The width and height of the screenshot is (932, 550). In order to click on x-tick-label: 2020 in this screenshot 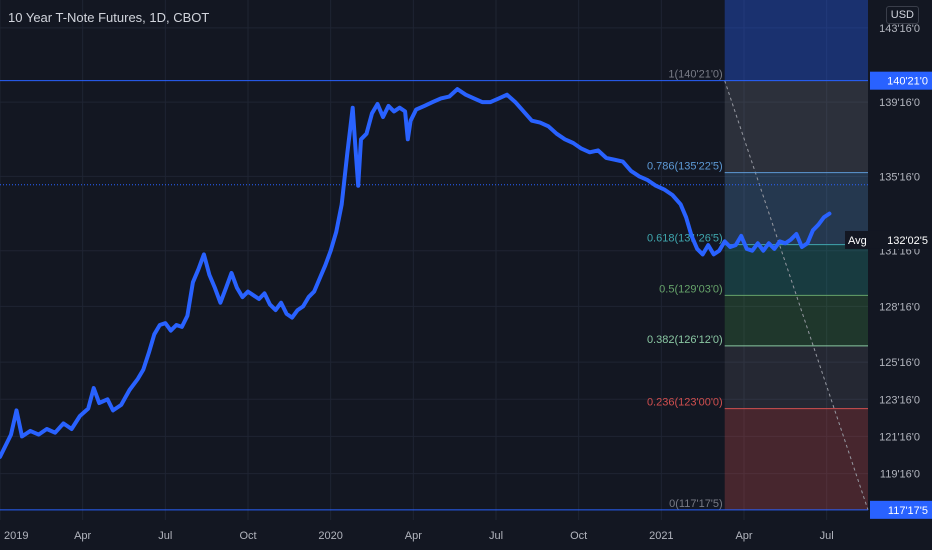, I will do `click(330, 536)`.